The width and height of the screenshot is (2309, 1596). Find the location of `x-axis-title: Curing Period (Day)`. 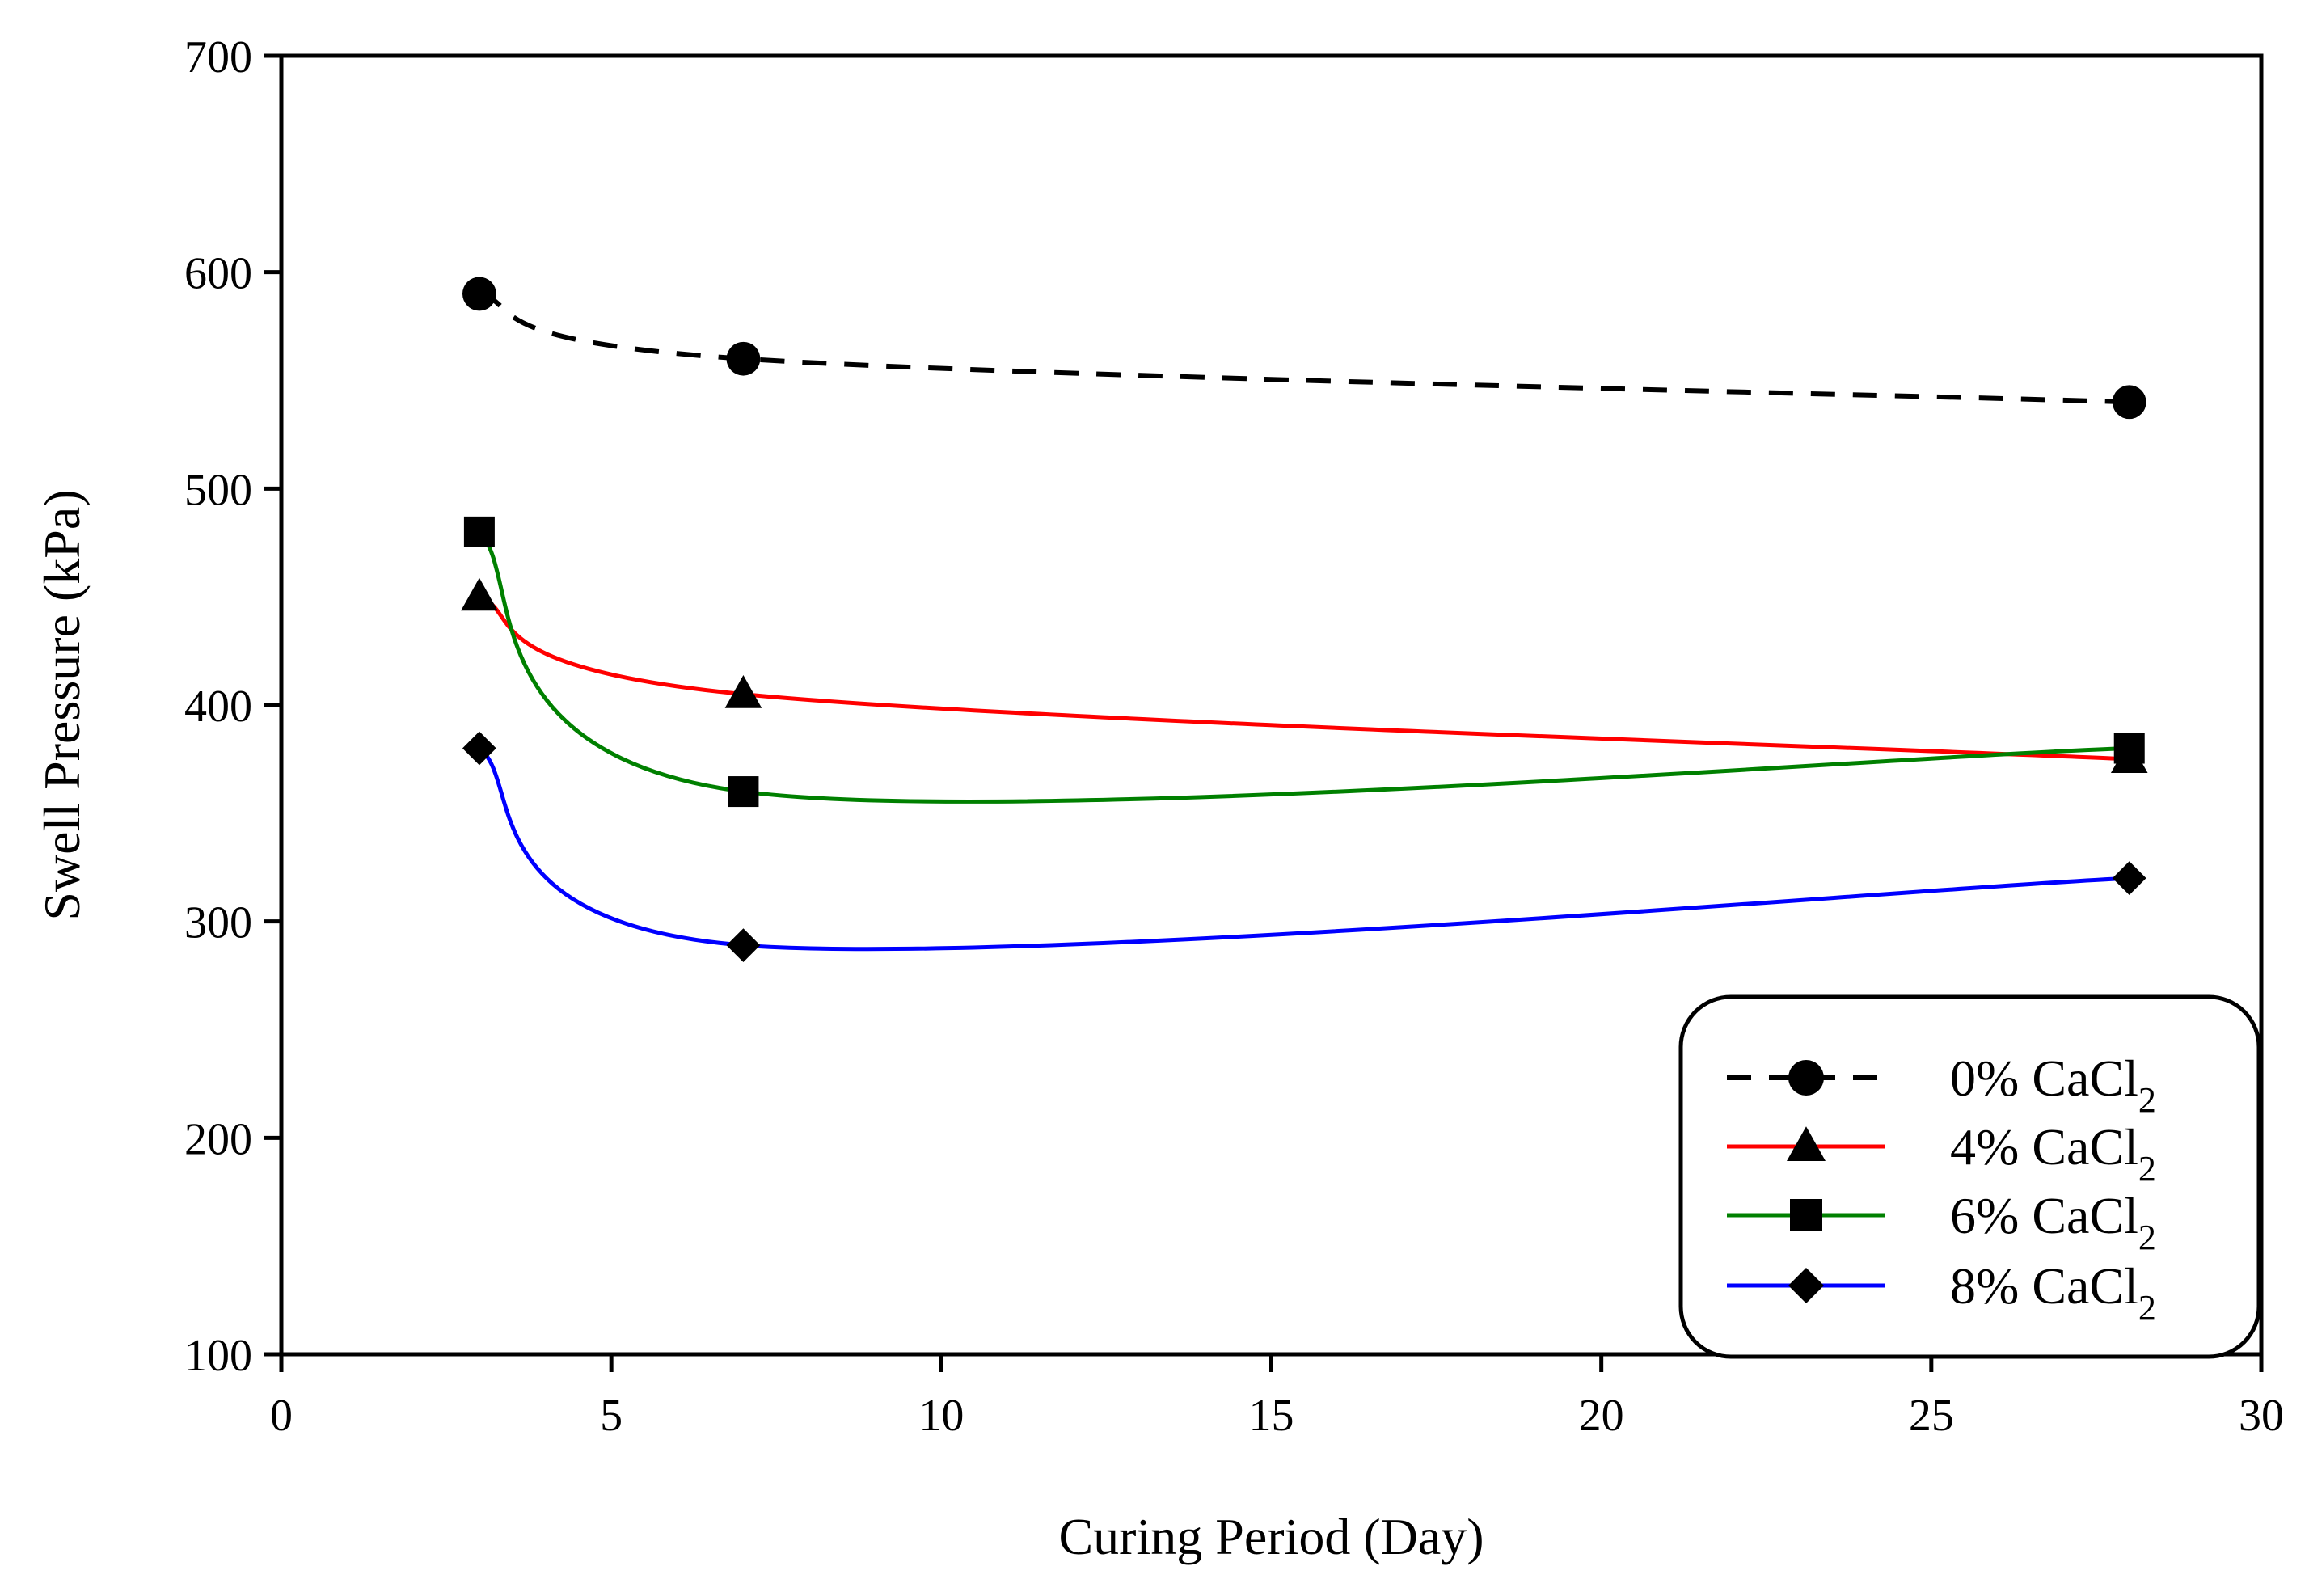

x-axis-title: Curing Period (Day) is located at coordinates (1271, 1536).